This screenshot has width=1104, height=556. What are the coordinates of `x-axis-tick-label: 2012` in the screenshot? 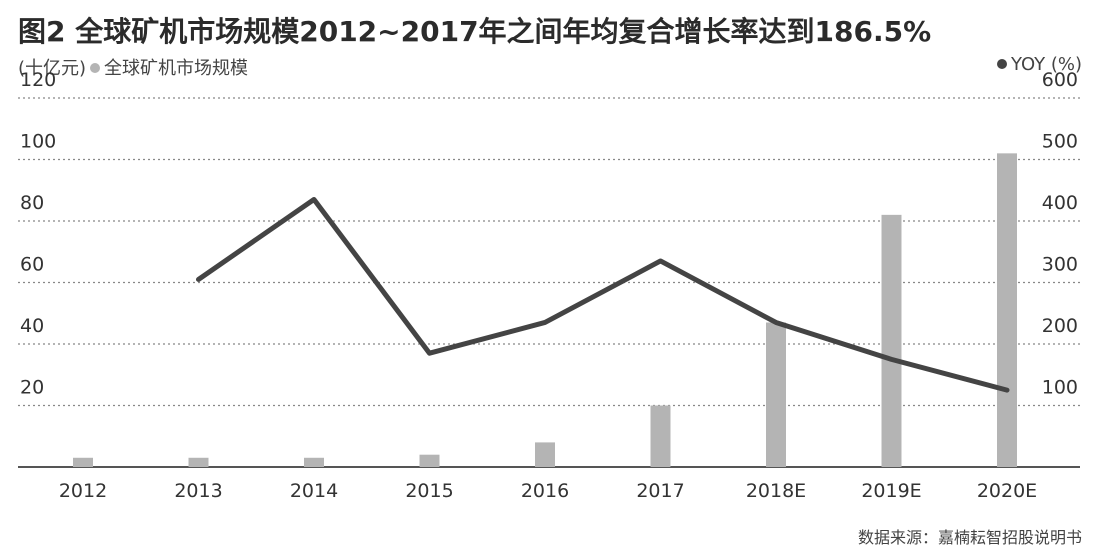 It's located at (83, 491).